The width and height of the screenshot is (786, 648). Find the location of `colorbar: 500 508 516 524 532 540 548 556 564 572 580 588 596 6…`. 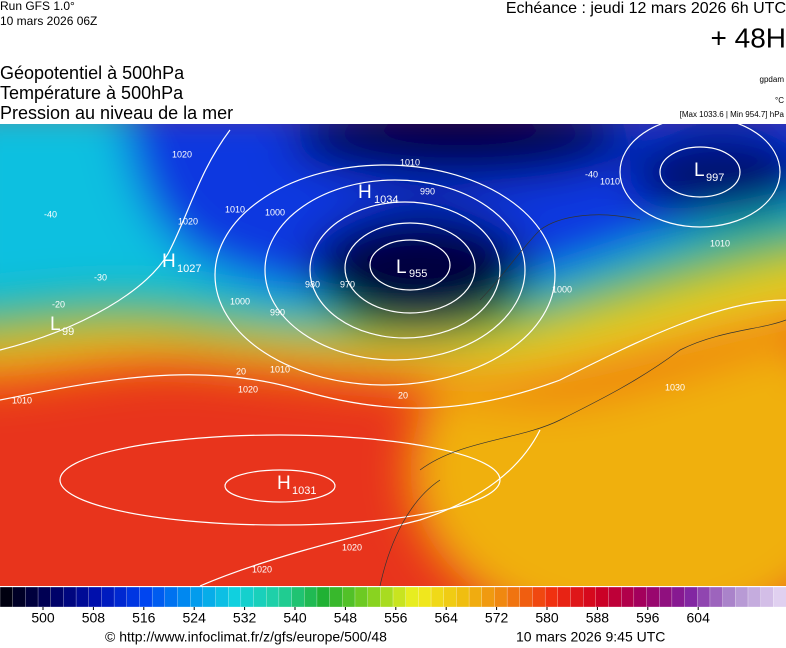

colorbar: 500 508 516 524 532 540 548 556 564 572 580 588 596 6… is located at coordinates (393, 606).